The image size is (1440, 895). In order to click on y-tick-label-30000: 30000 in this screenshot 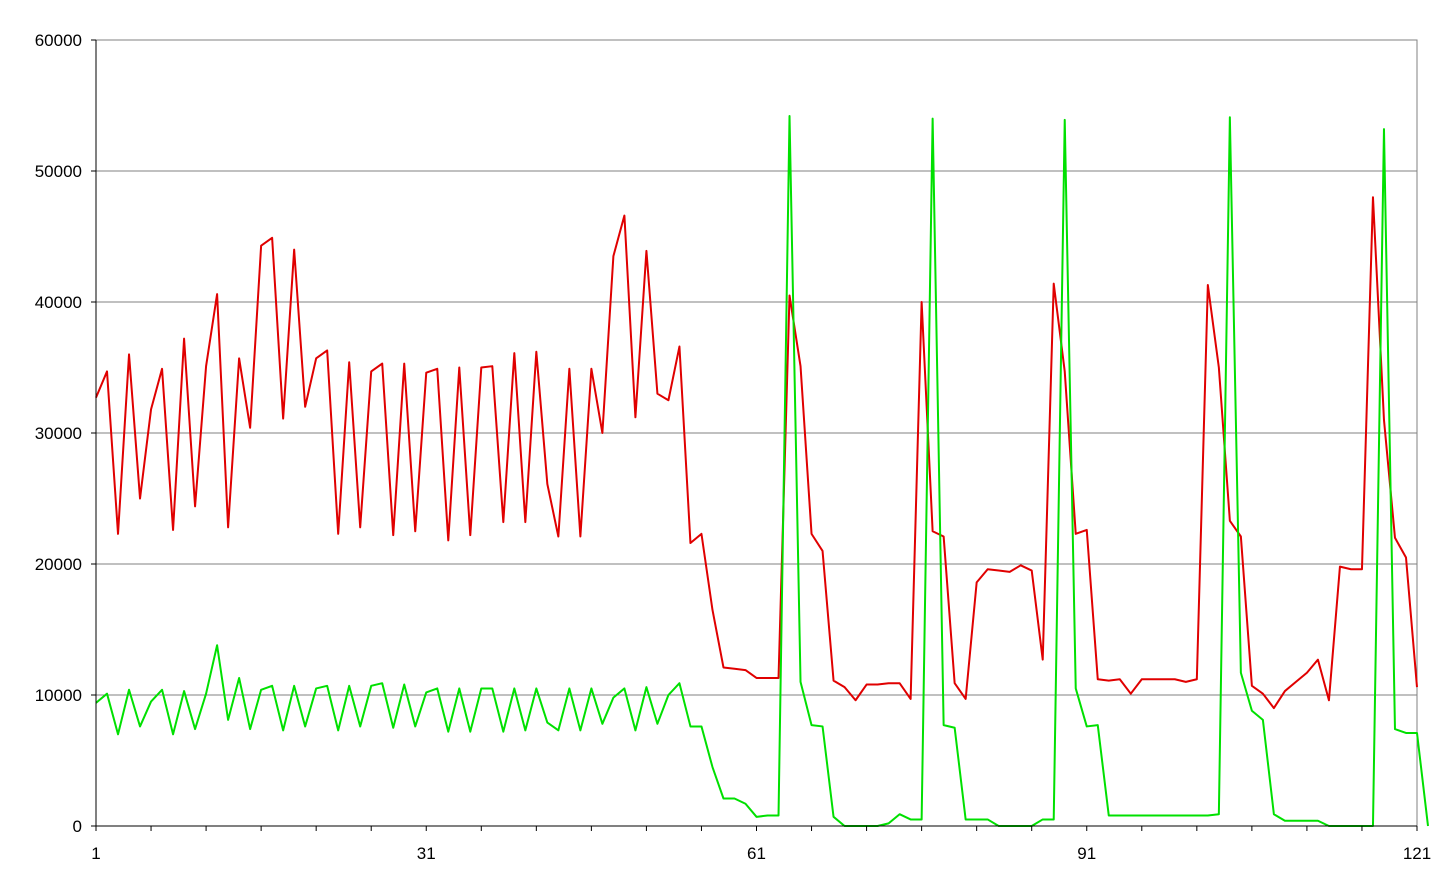, I will do `click(58, 433)`.